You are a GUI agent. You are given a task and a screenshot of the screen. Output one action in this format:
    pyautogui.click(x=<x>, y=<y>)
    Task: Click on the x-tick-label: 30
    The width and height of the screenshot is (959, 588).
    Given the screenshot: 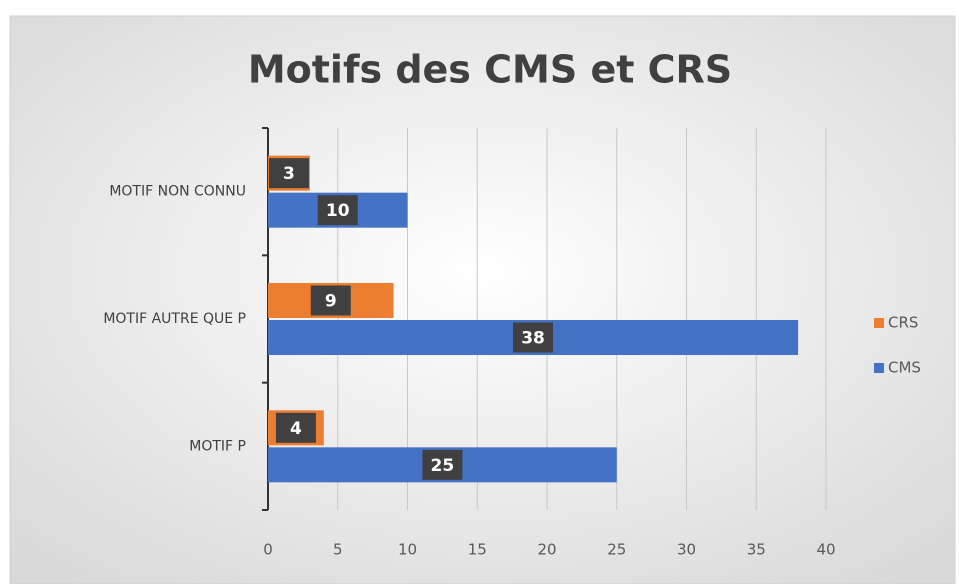 What is the action you would take?
    pyautogui.click(x=686, y=550)
    